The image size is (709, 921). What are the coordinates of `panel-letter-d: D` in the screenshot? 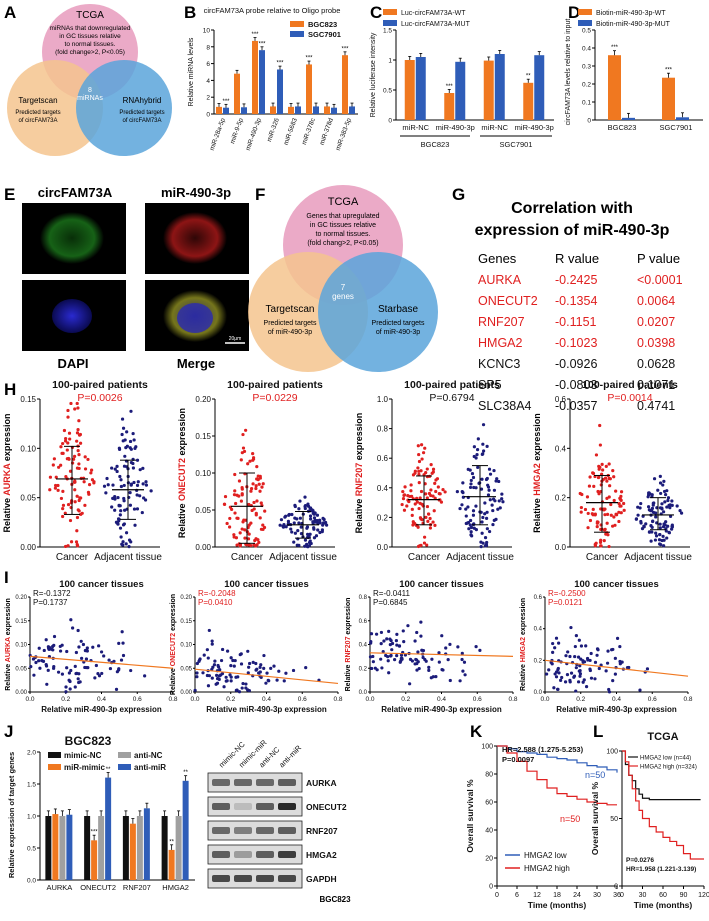 It's located at (574, 12).